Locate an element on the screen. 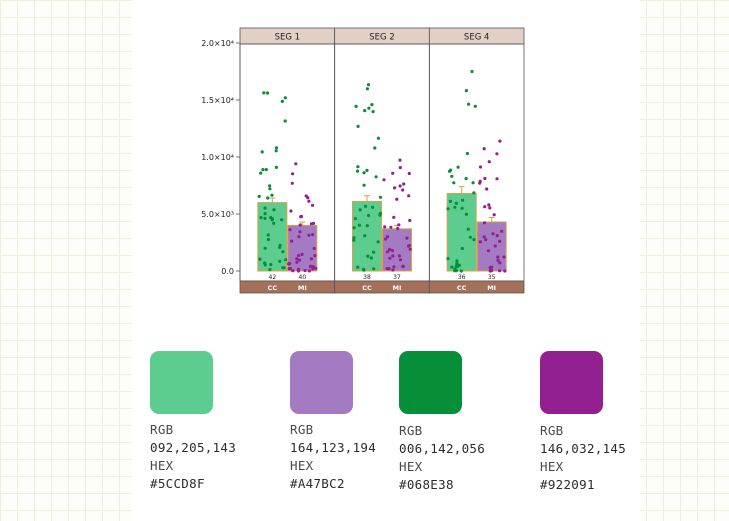  group-strip is located at coordinates (476, 287).